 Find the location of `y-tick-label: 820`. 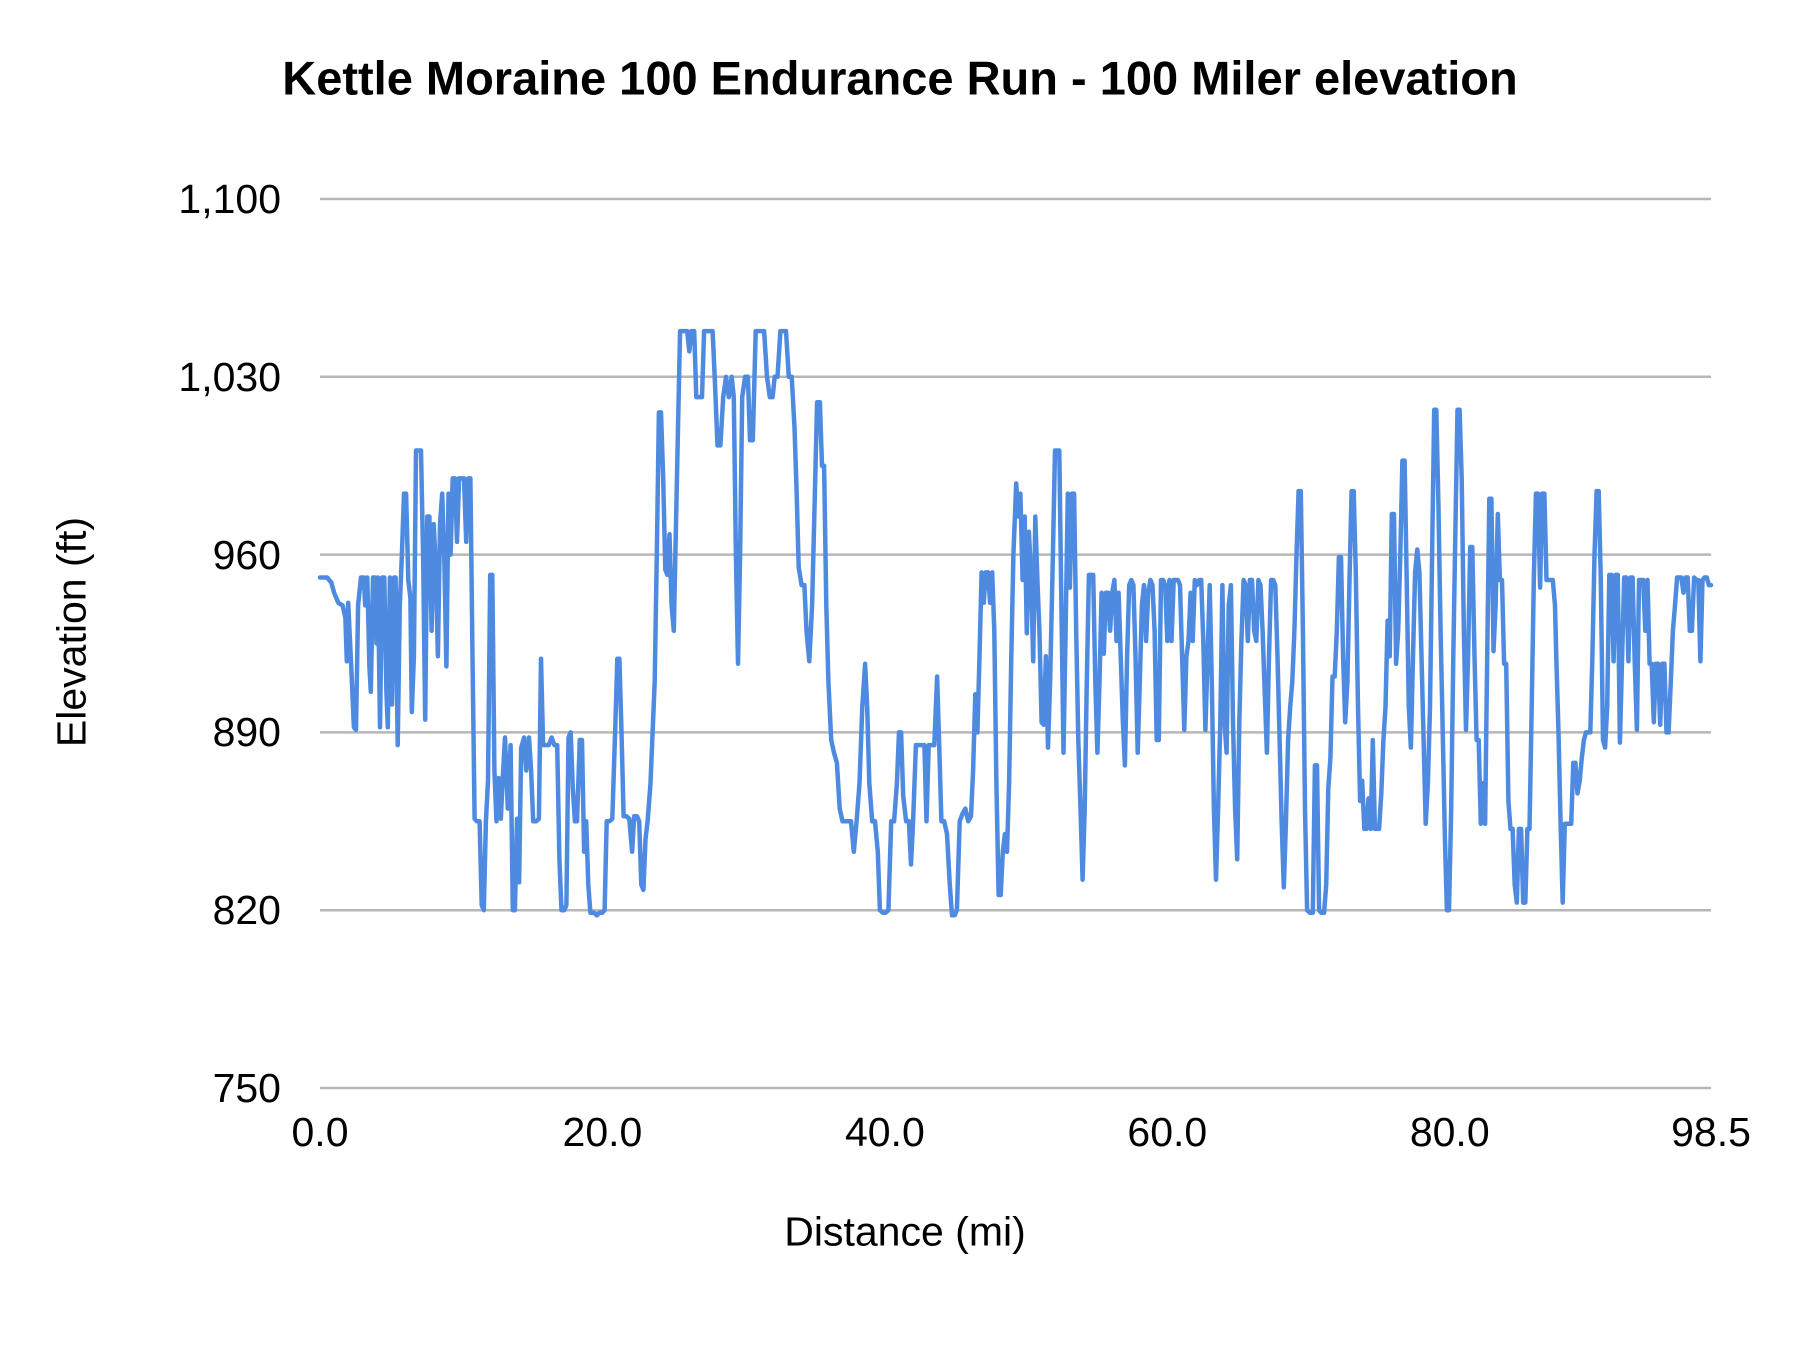

y-tick-label: 820 is located at coordinates (246, 910).